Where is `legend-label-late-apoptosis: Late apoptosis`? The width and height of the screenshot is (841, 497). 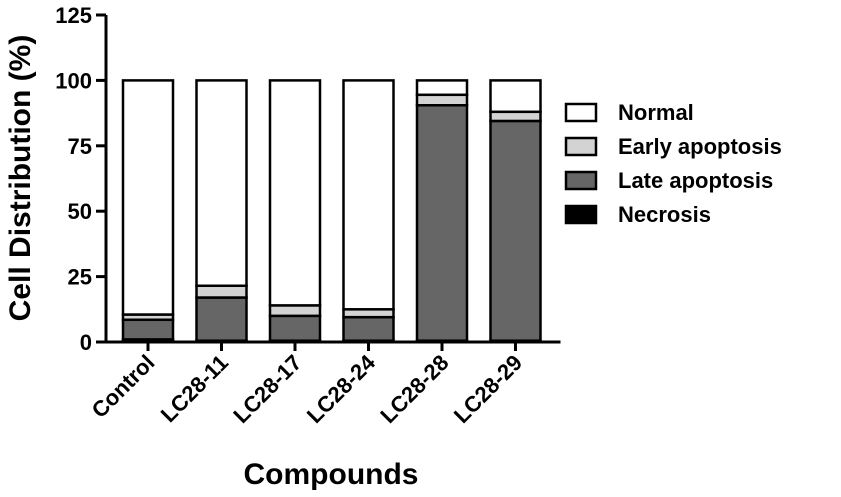 legend-label-late-apoptosis: Late apoptosis is located at coordinates (695, 180).